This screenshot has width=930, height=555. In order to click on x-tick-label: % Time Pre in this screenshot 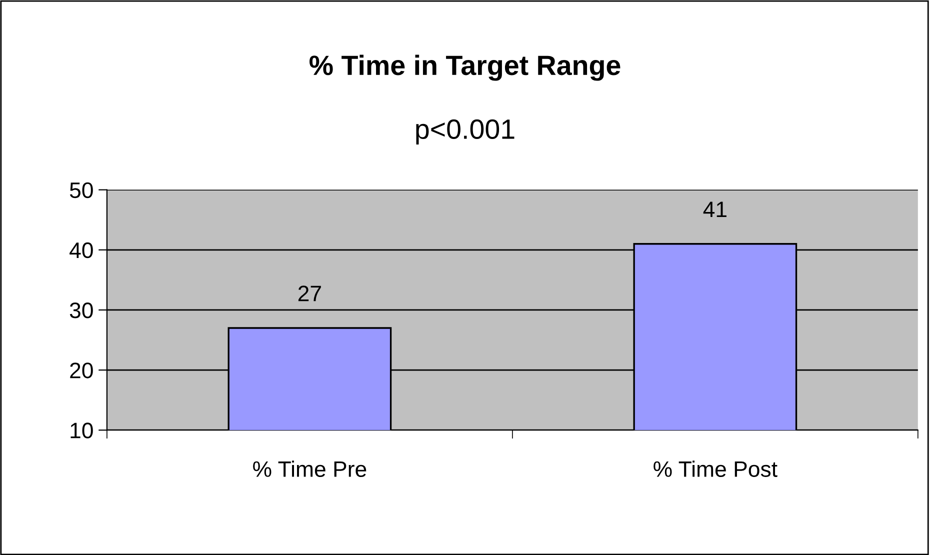, I will do `click(309, 469)`.